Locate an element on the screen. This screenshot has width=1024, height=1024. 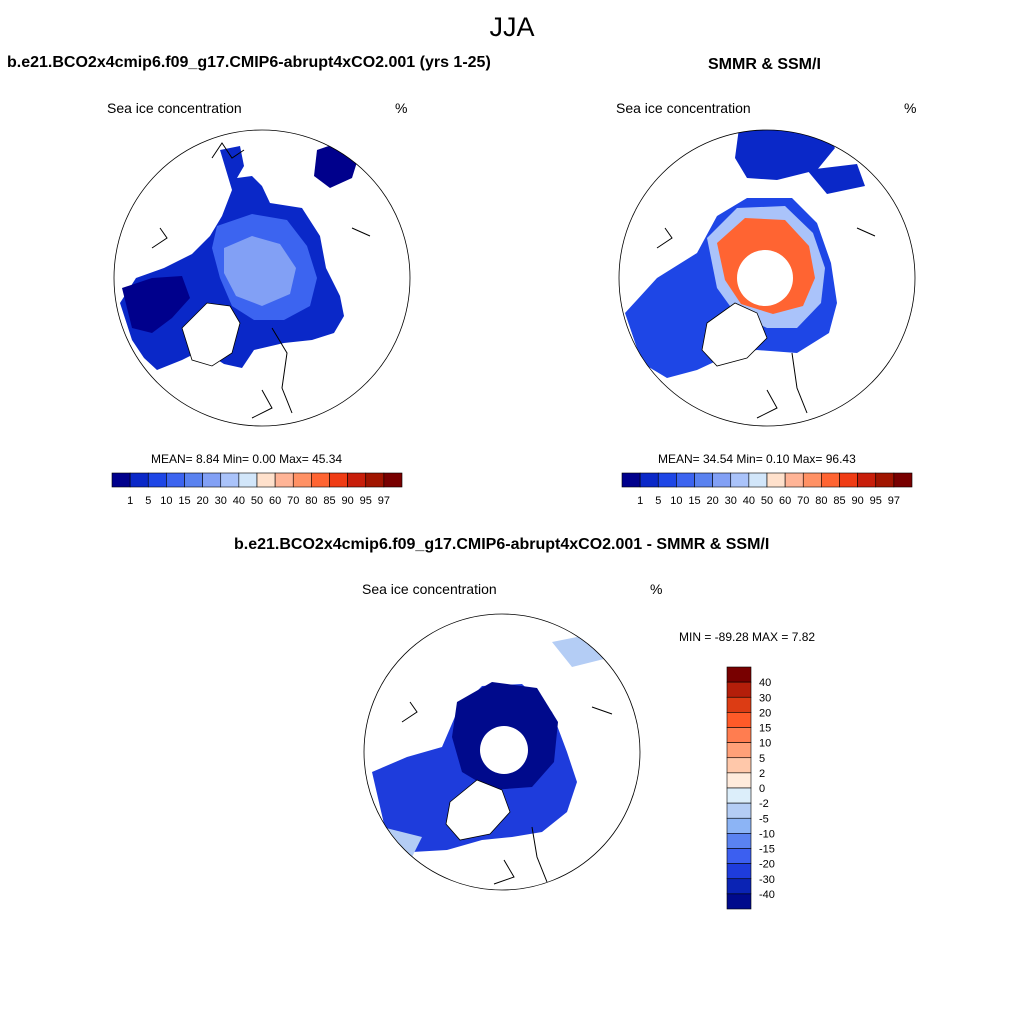
figure-title: JJA is located at coordinates (512, 27).